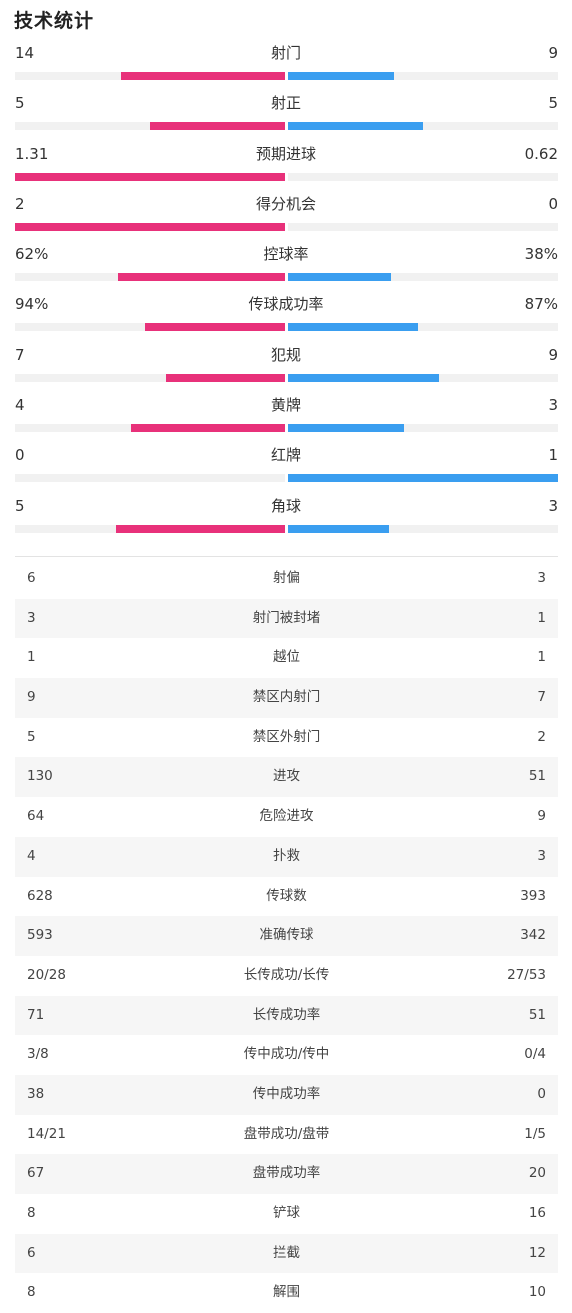 The width and height of the screenshot is (572, 1313). Describe the element at coordinates (286, 115) in the screenshot. I see `bar-stat-row: 5 射正 5` at that location.